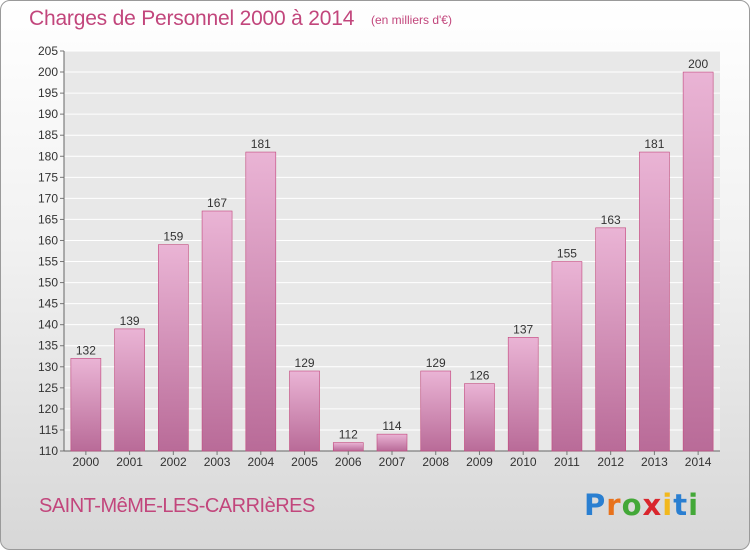 The width and height of the screenshot is (750, 550). I want to click on bar-2006, so click(348, 447).